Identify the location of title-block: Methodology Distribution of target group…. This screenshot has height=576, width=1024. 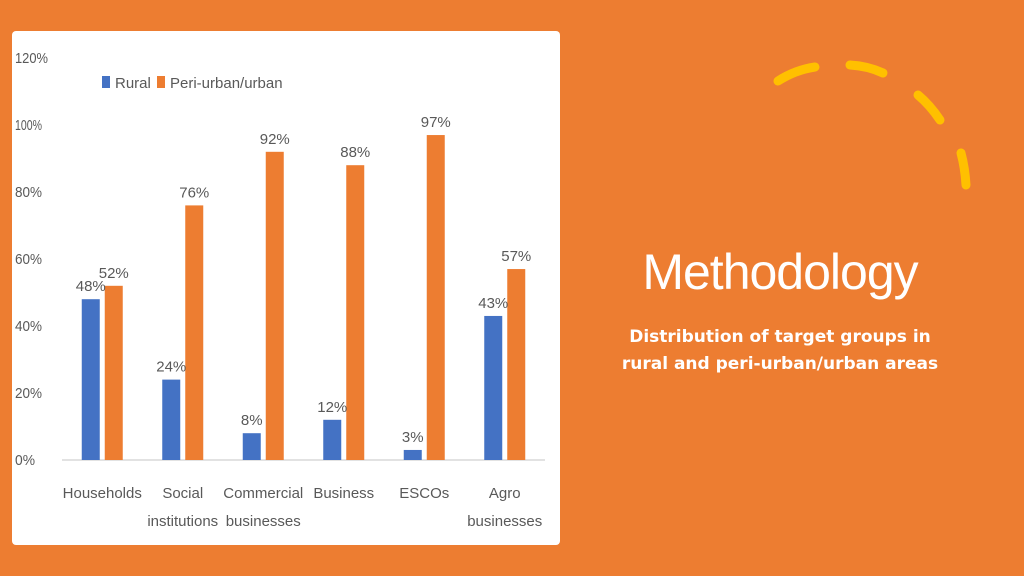
(780, 309).